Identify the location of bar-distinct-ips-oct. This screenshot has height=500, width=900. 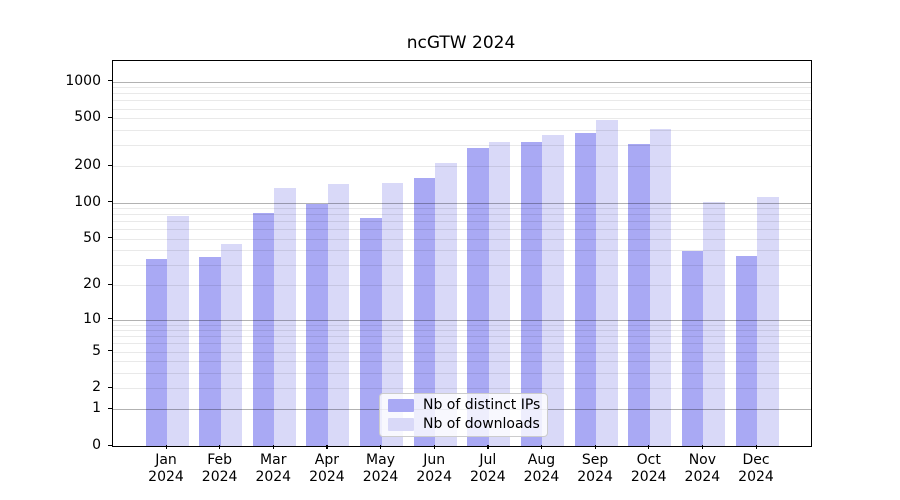
(639, 295).